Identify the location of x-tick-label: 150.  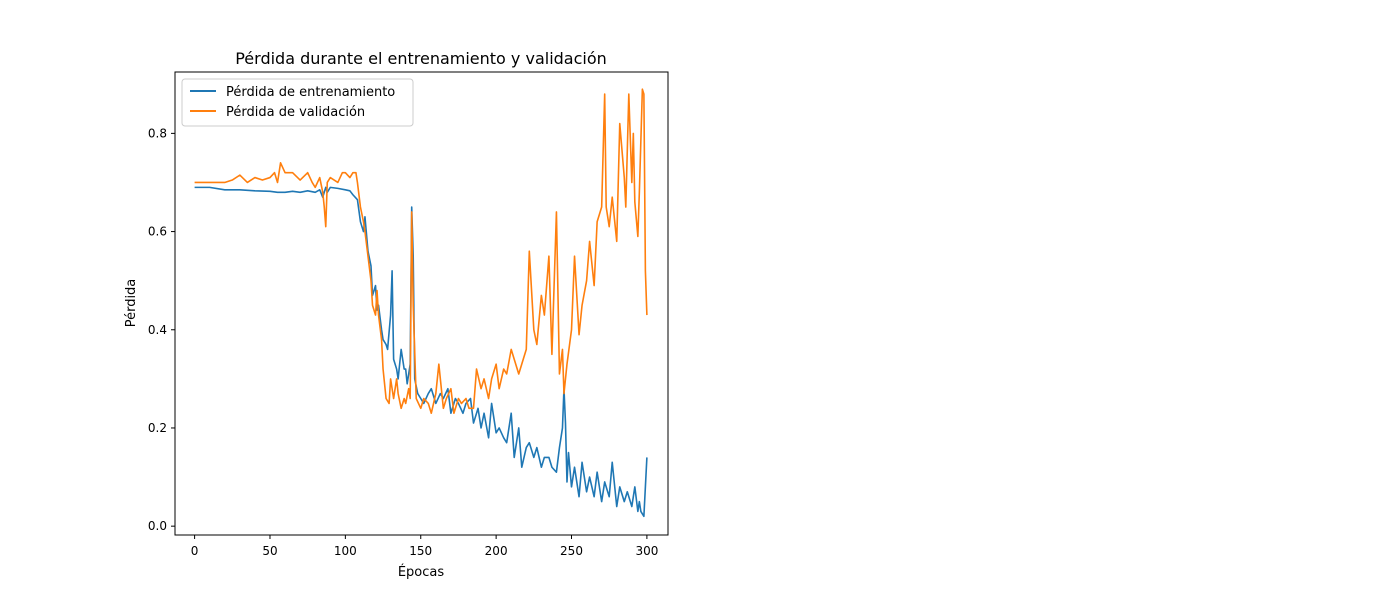
(420, 551).